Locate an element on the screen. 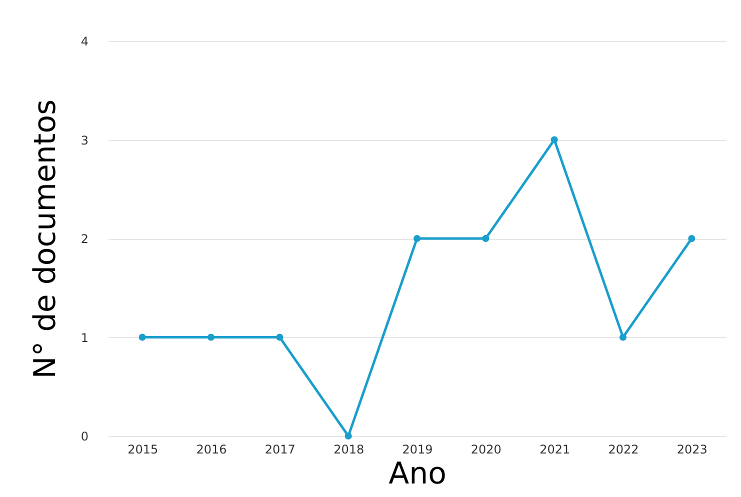 The height and width of the screenshot is (497, 741). x-tick-label: 2016 is located at coordinates (211, 449).